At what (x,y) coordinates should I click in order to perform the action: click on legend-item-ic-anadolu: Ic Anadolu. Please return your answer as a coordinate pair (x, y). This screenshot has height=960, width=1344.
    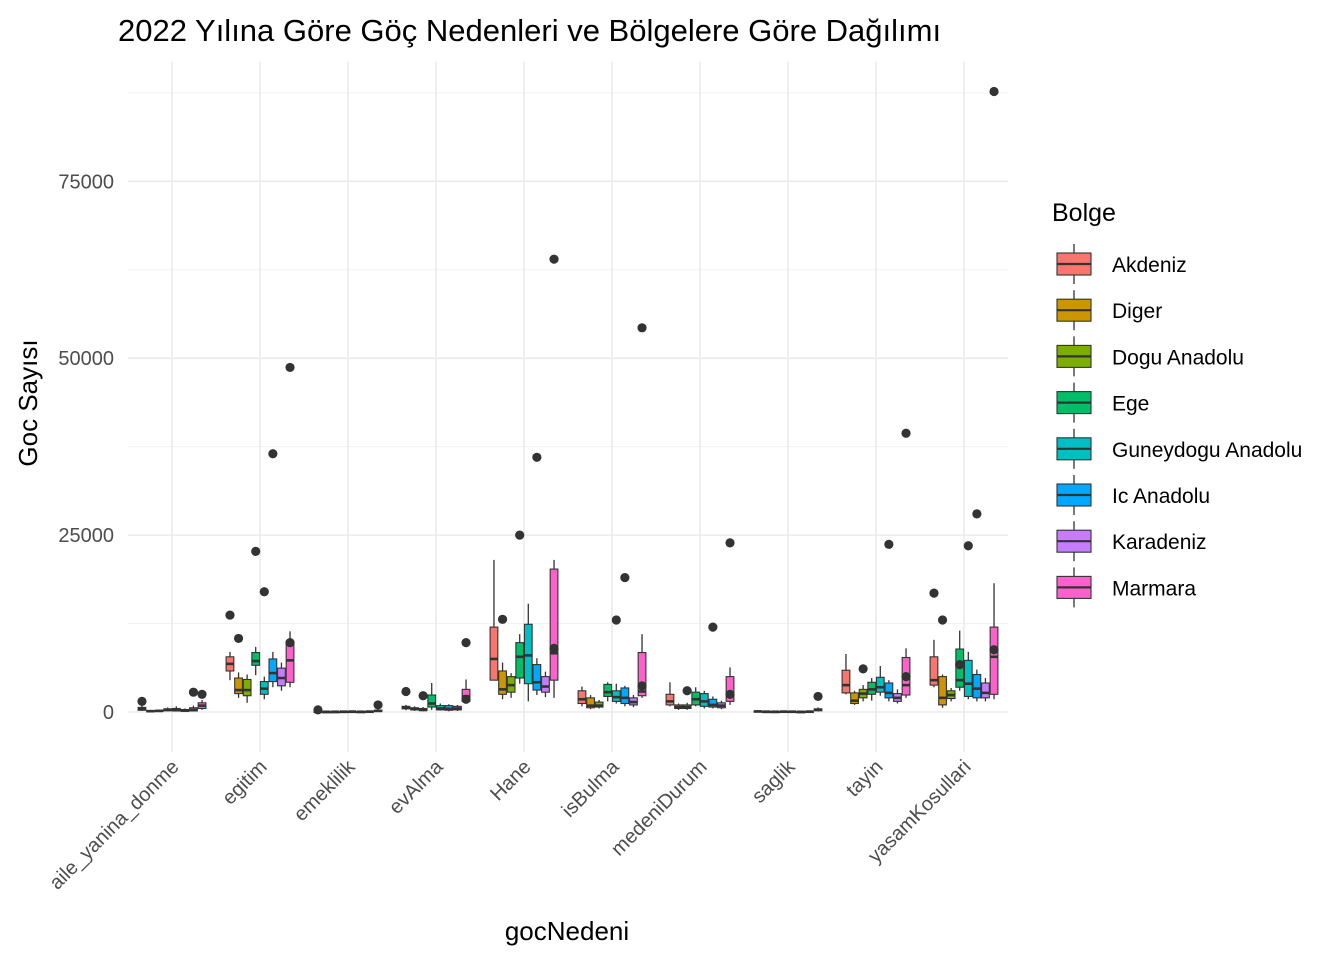
    Looking at the image, I should click on (1133, 495).